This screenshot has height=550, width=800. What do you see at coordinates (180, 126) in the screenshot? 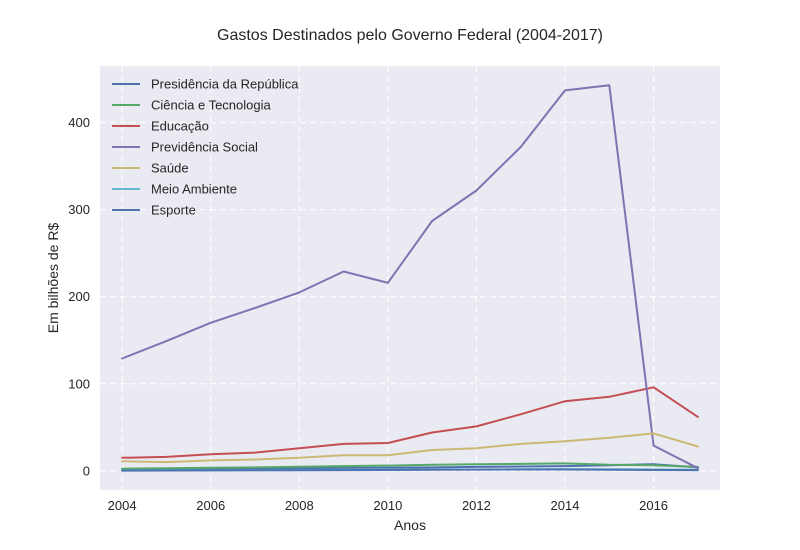
I see `legend-label: Educação` at bounding box center [180, 126].